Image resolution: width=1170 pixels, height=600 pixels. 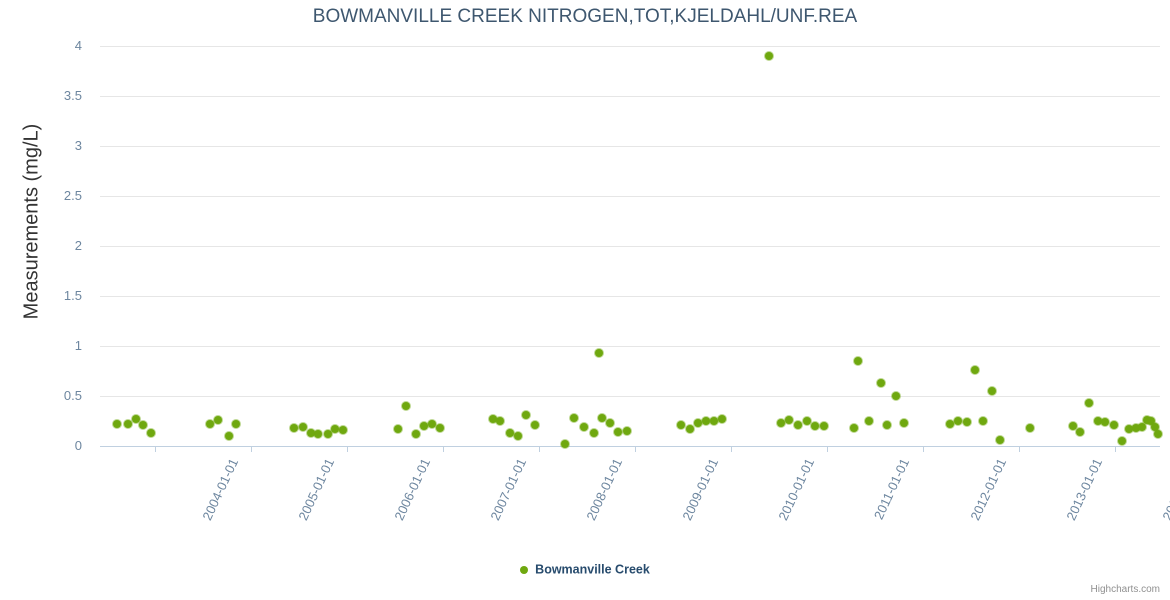 I want to click on x-axis-tick-label: 2004-01-01, so click(x=220, y=489).